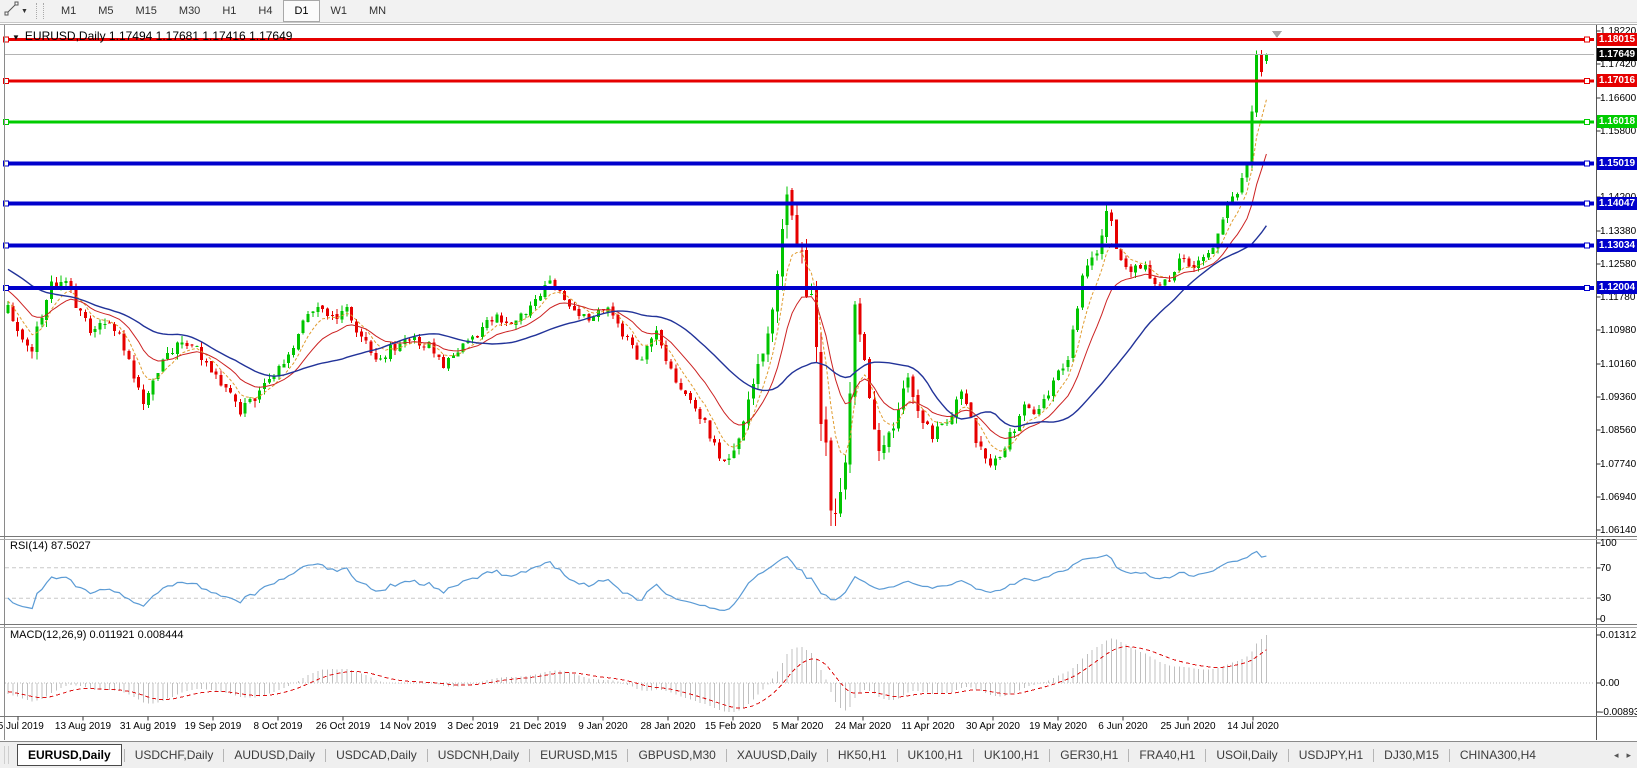 Image resolution: width=1637 pixels, height=772 pixels. What do you see at coordinates (229, 11) in the screenshot?
I see `timeframe-button-h1: H1` at bounding box center [229, 11].